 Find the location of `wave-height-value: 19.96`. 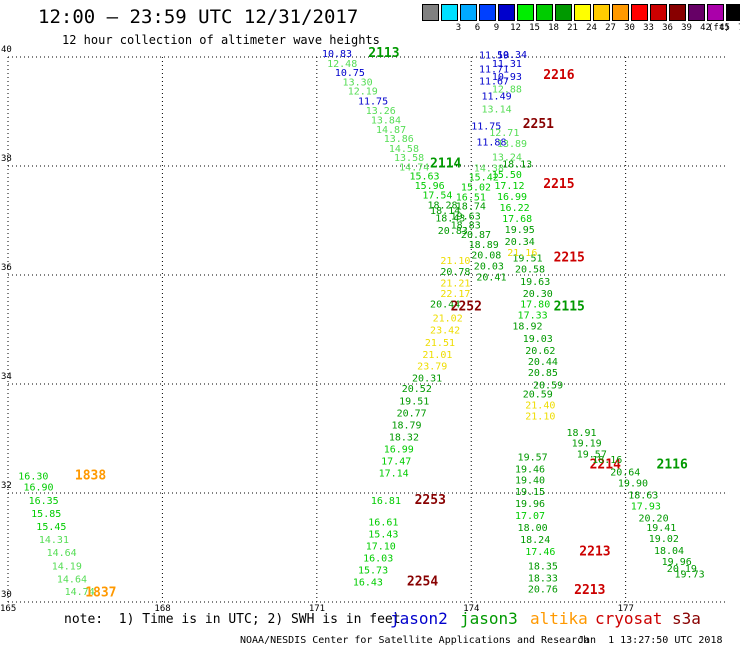

wave-height-value: 19.96 is located at coordinates (530, 504).